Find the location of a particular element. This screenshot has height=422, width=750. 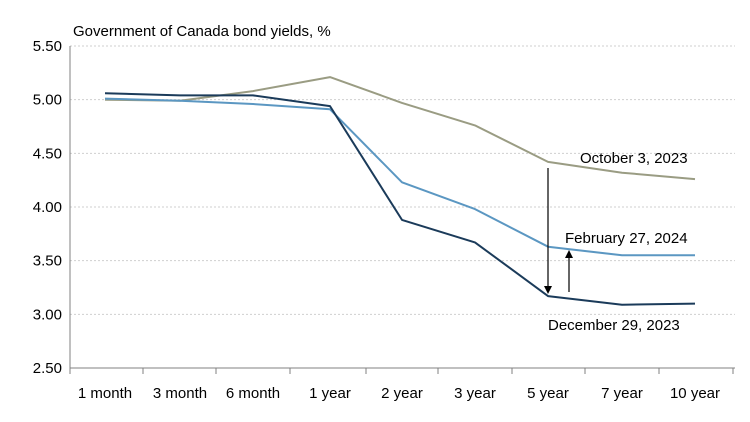

chart-title: Government of Canada bond yields, % is located at coordinates (202, 31).